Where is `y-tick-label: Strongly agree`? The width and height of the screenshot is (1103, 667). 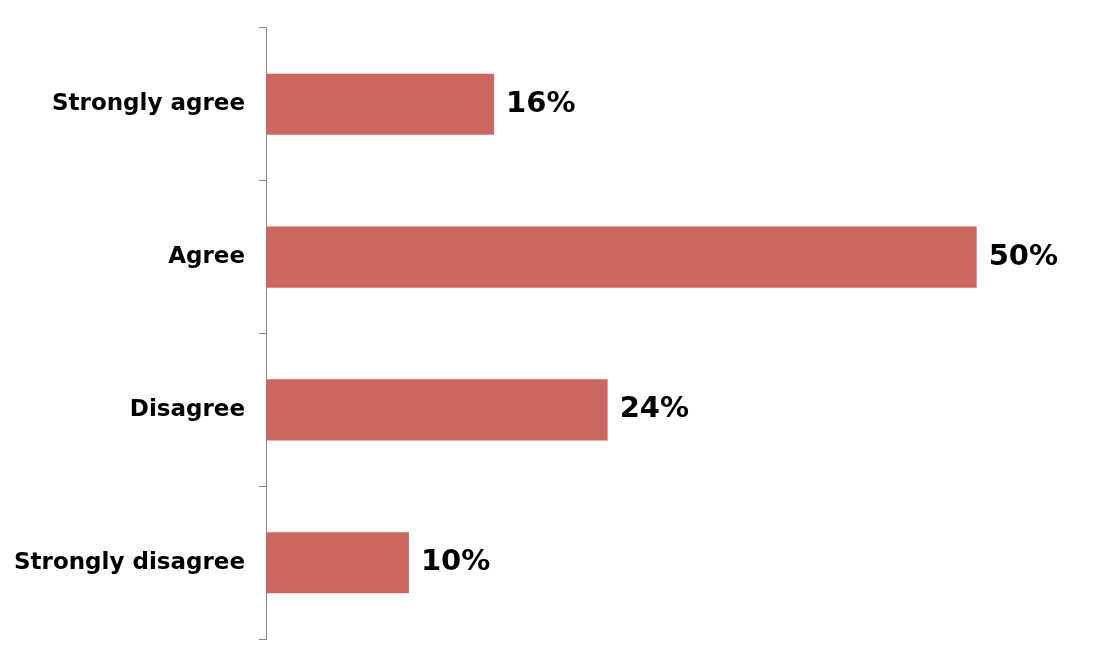
y-tick-label: Strongly agree is located at coordinates (148, 102).